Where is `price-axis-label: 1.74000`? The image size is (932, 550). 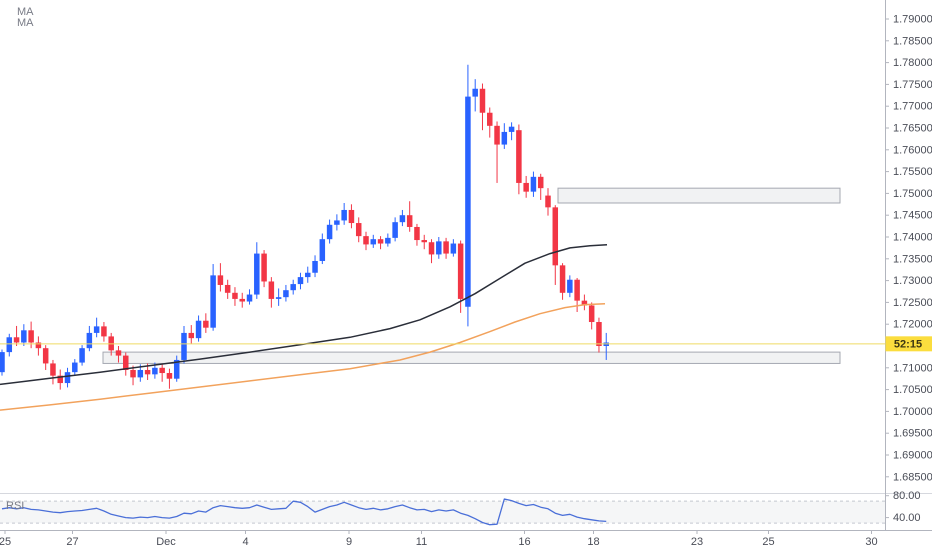
price-axis-label: 1.74000 is located at coordinates (912, 238).